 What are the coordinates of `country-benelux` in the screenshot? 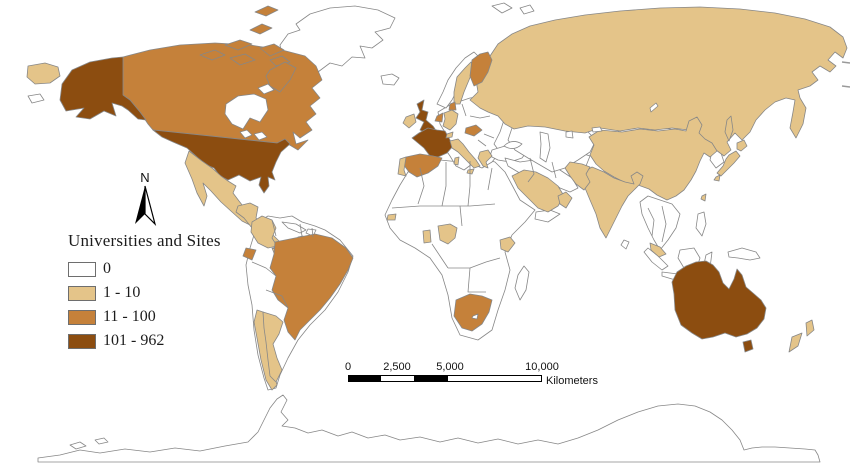 It's located at (439, 117).